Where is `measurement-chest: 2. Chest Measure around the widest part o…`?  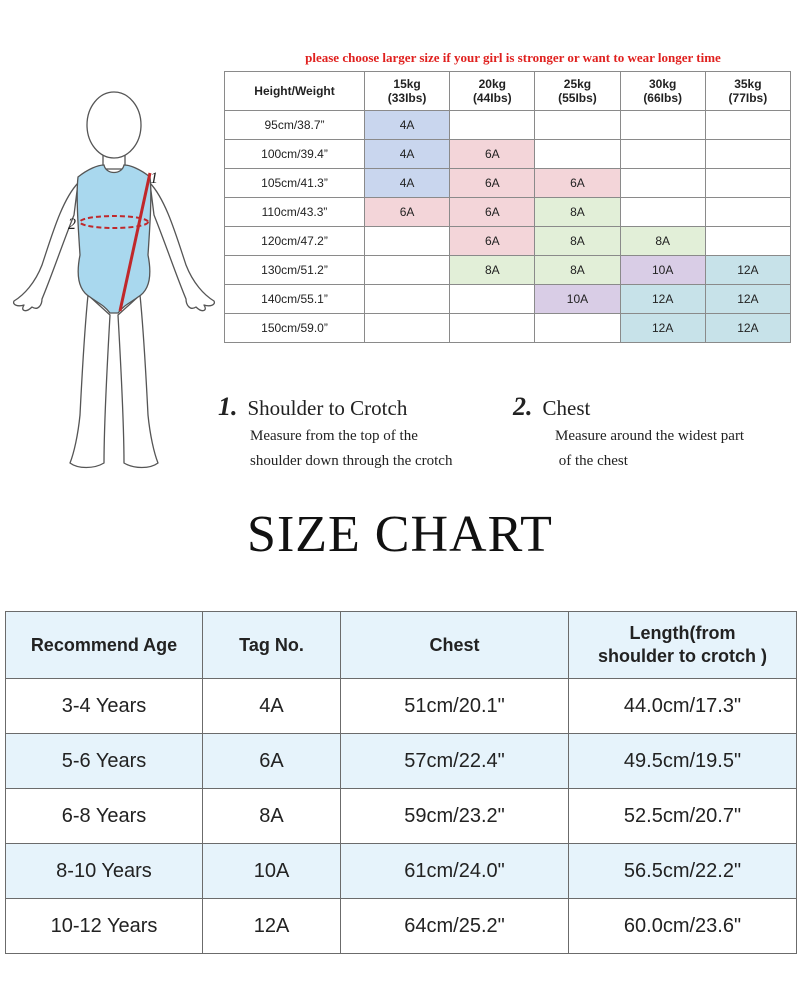
measurement-chest: 2. Chest Measure around the widest part o… is located at coordinates (656, 433).